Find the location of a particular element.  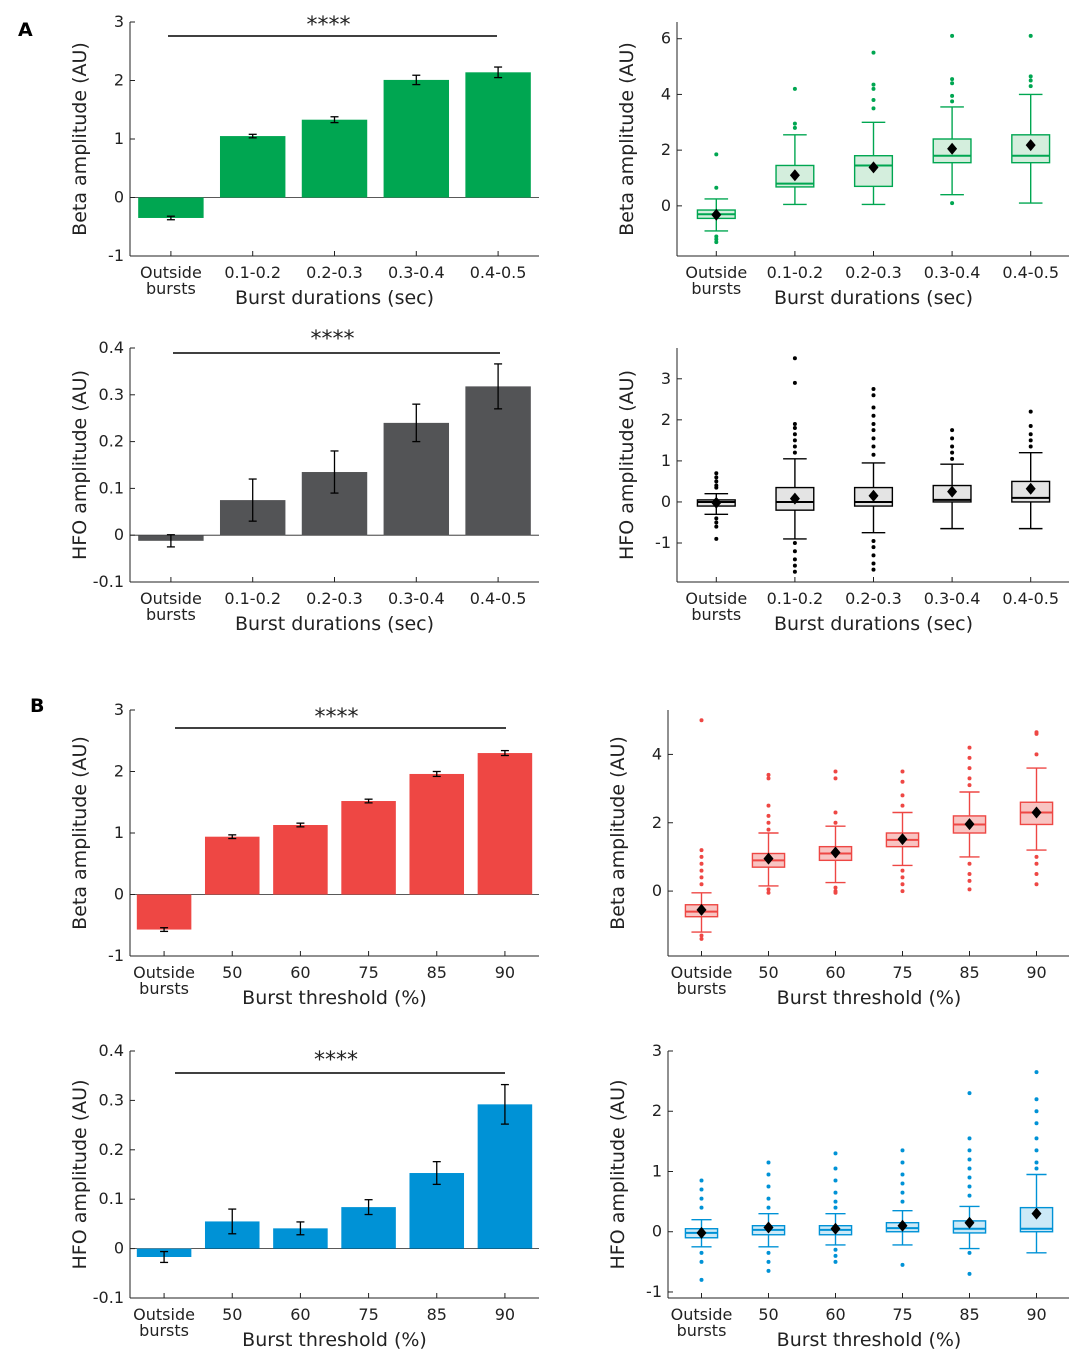

x-tick-label: 90 is located at coordinates (505, 1314).